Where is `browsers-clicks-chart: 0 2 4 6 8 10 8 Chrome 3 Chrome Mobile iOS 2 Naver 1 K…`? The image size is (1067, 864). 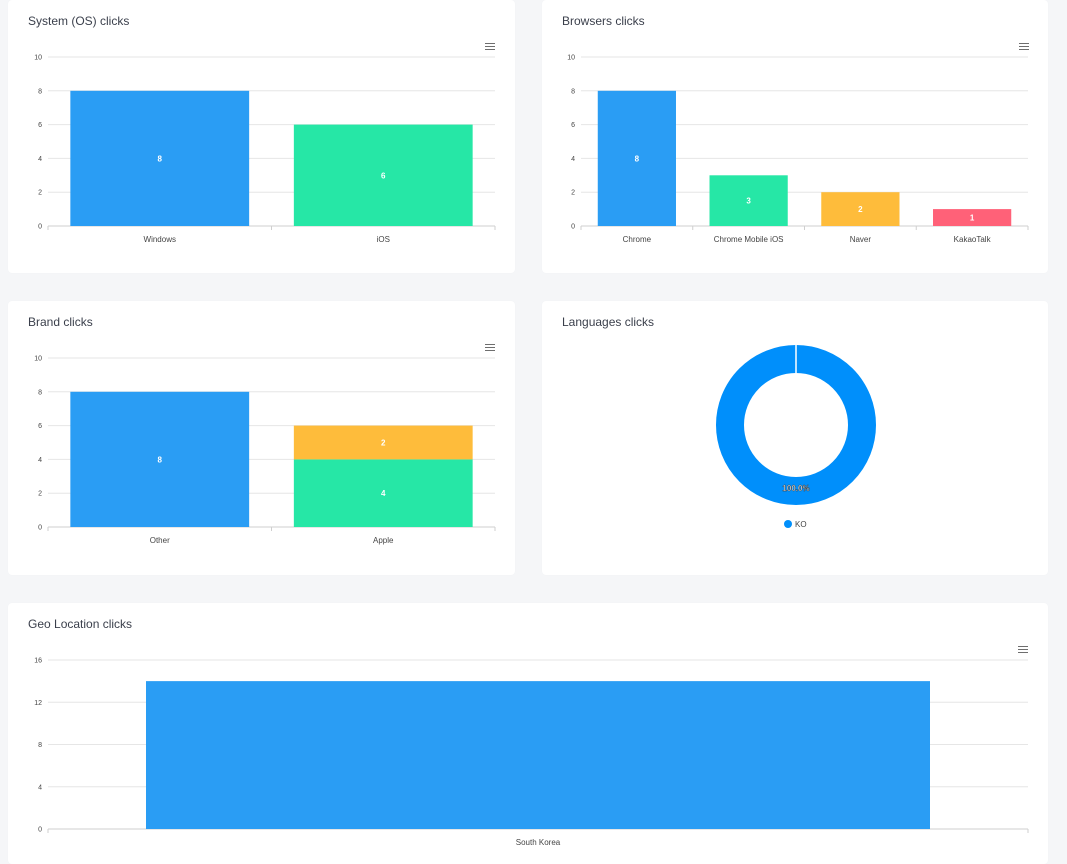
browsers-clicks-chart: 0 2 4 6 8 10 8 Chrome 3 Chrome Mobile iOS 2 Naver 1 K… is located at coordinates (798, 149).